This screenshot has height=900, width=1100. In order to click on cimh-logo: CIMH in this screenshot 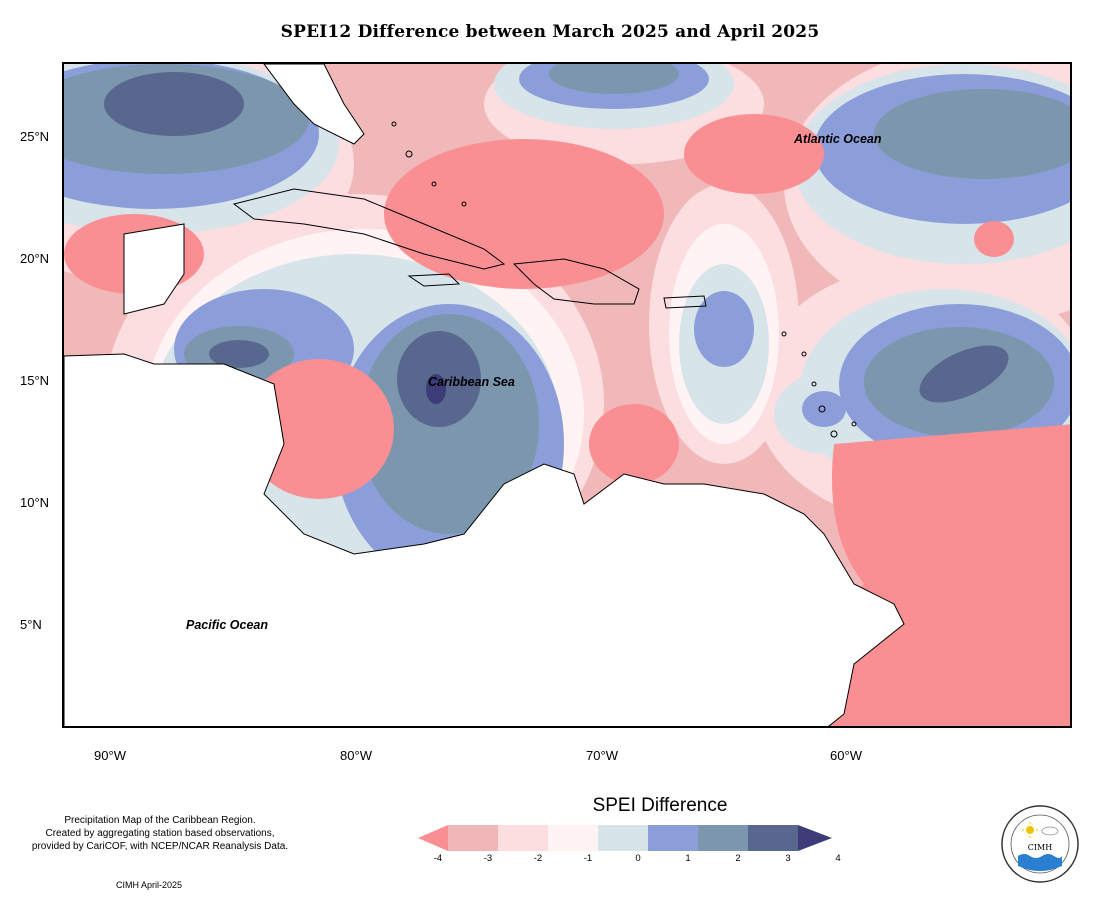, I will do `click(1040, 846)`.